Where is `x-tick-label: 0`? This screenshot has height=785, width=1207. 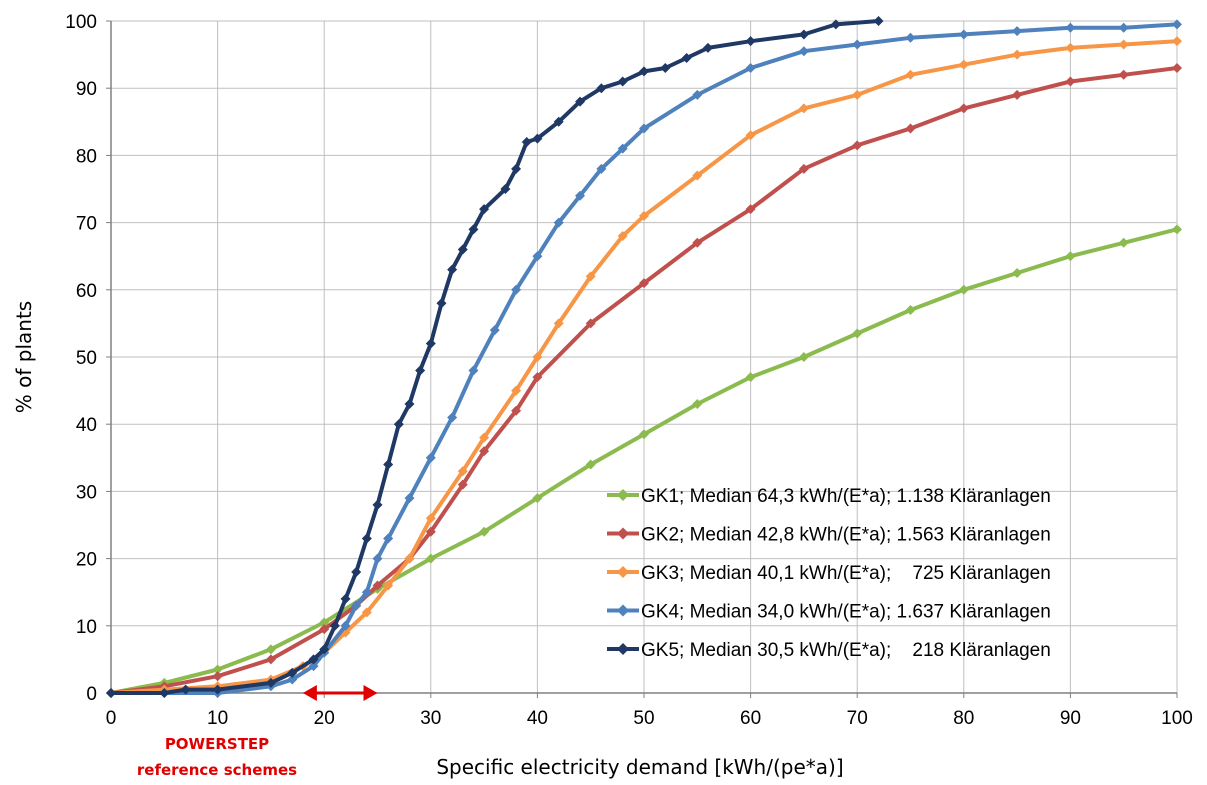
x-tick-label: 0 is located at coordinates (111, 718).